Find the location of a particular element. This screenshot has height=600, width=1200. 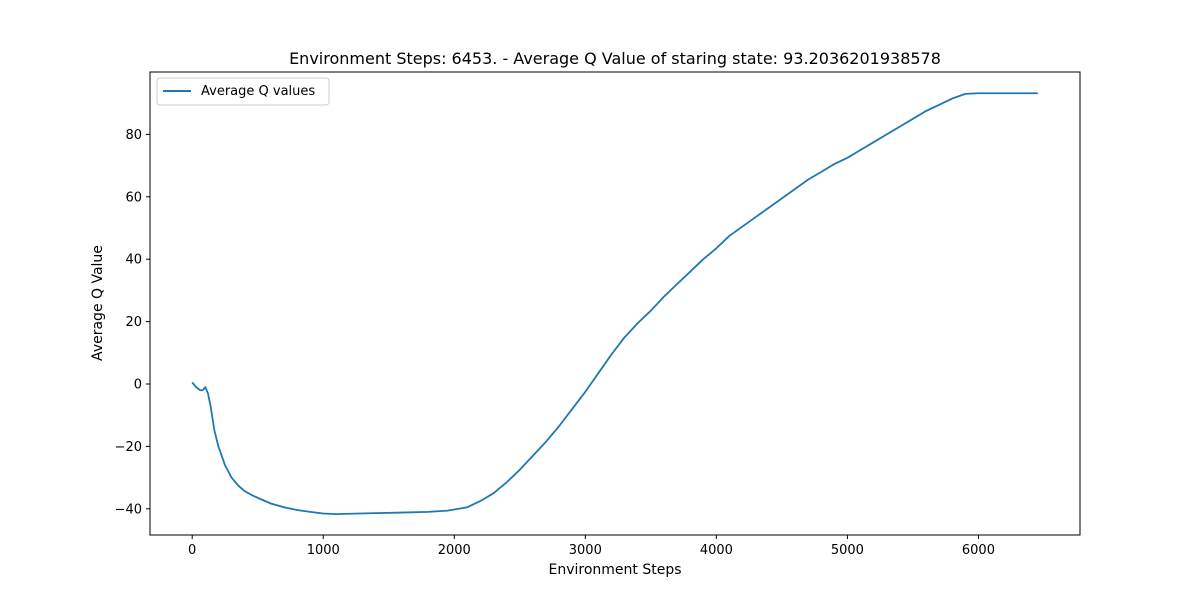

y-tick-label: 60 is located at coordinates (133, 197).